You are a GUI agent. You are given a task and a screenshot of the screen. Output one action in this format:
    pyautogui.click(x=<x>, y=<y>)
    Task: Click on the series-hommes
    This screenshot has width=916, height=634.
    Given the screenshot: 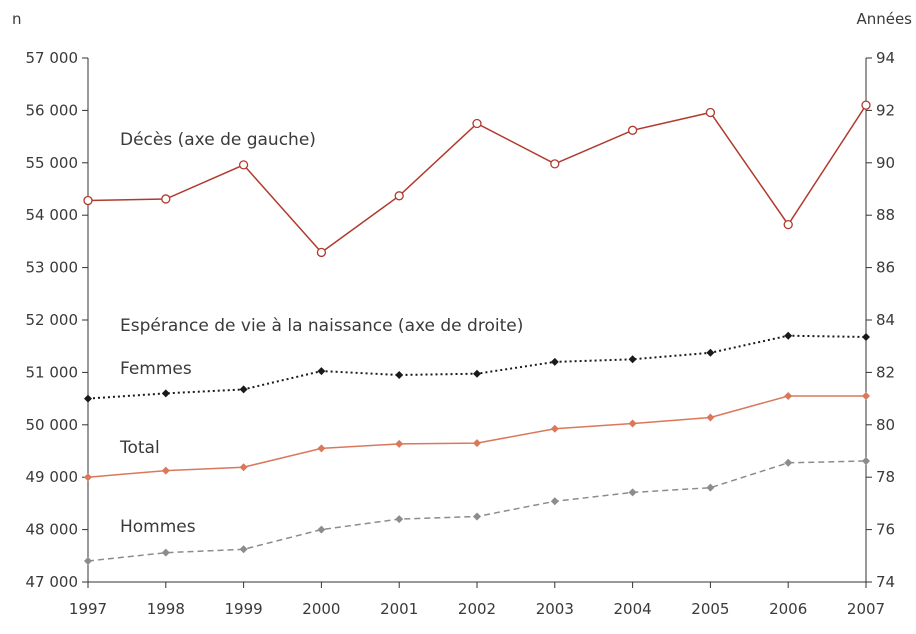 What is the action you would take?
    pyautogui.click(x=477, y=511)
    